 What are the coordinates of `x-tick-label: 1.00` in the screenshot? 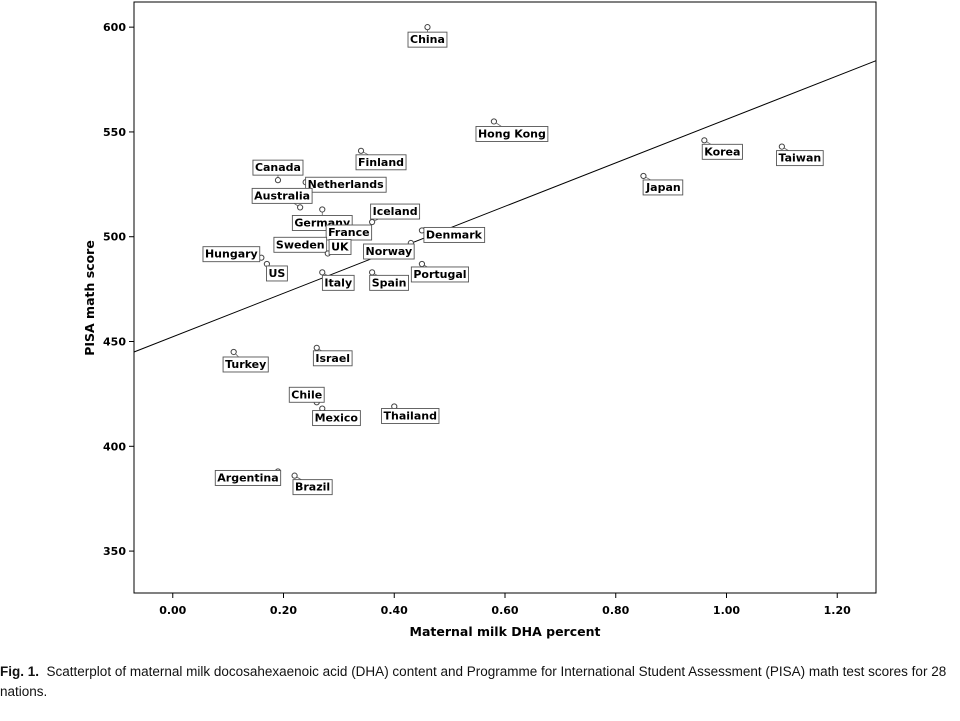 It's located at (726, 610).